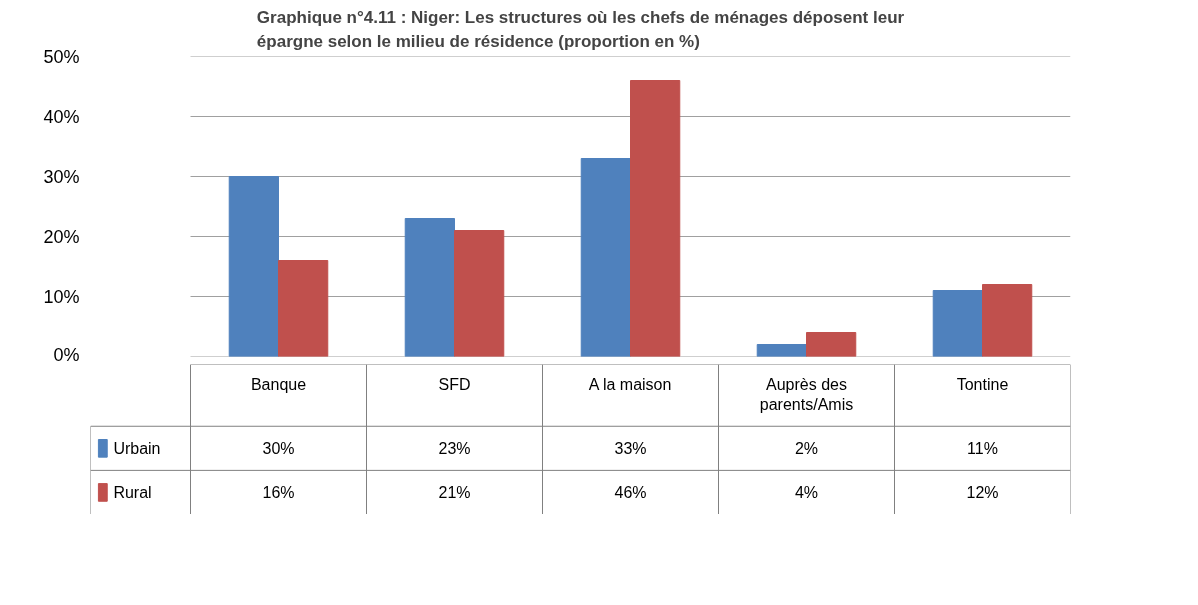  I want to click on chart-title: Graphique n°4.11 : Niger: Les structures où les chefs de ménages déposent leur épargne selon le milieu de résidence (proportion en %), so click(580, 29).